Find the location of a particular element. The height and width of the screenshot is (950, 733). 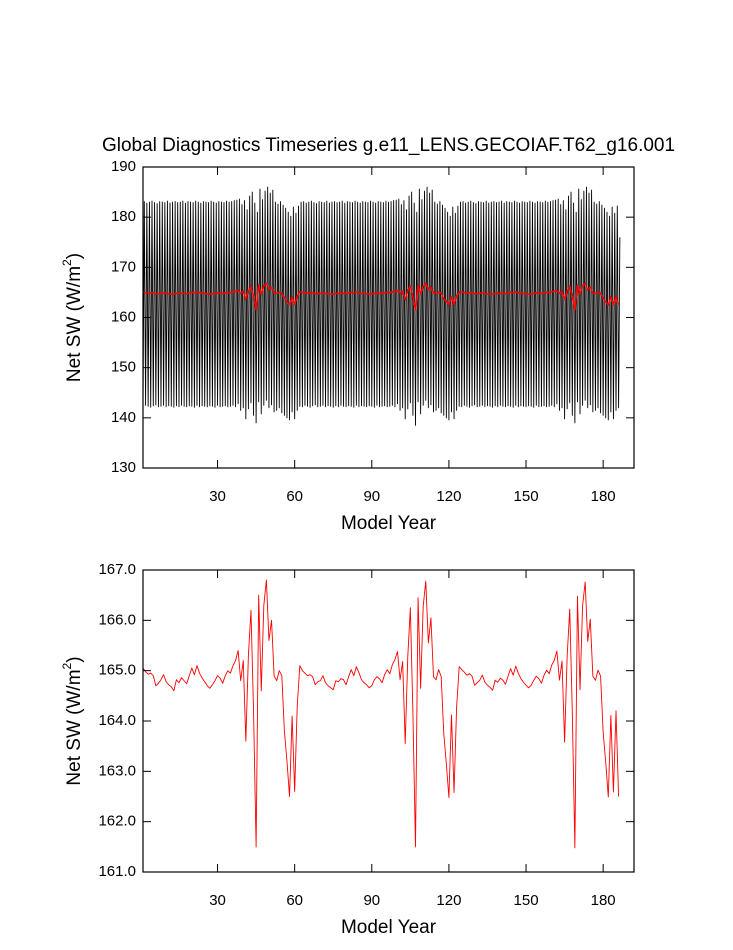

y-tick-label: 167.0 is located at coordinates (117, 569).